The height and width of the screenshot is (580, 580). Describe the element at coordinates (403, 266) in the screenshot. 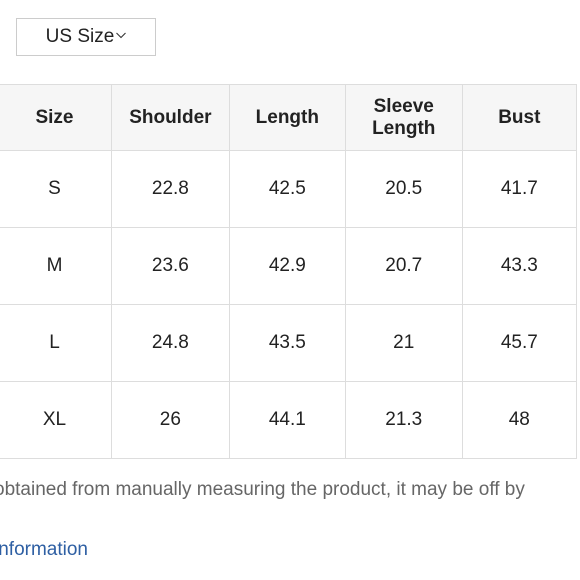

I see `table-cell: 20.7` at that location.